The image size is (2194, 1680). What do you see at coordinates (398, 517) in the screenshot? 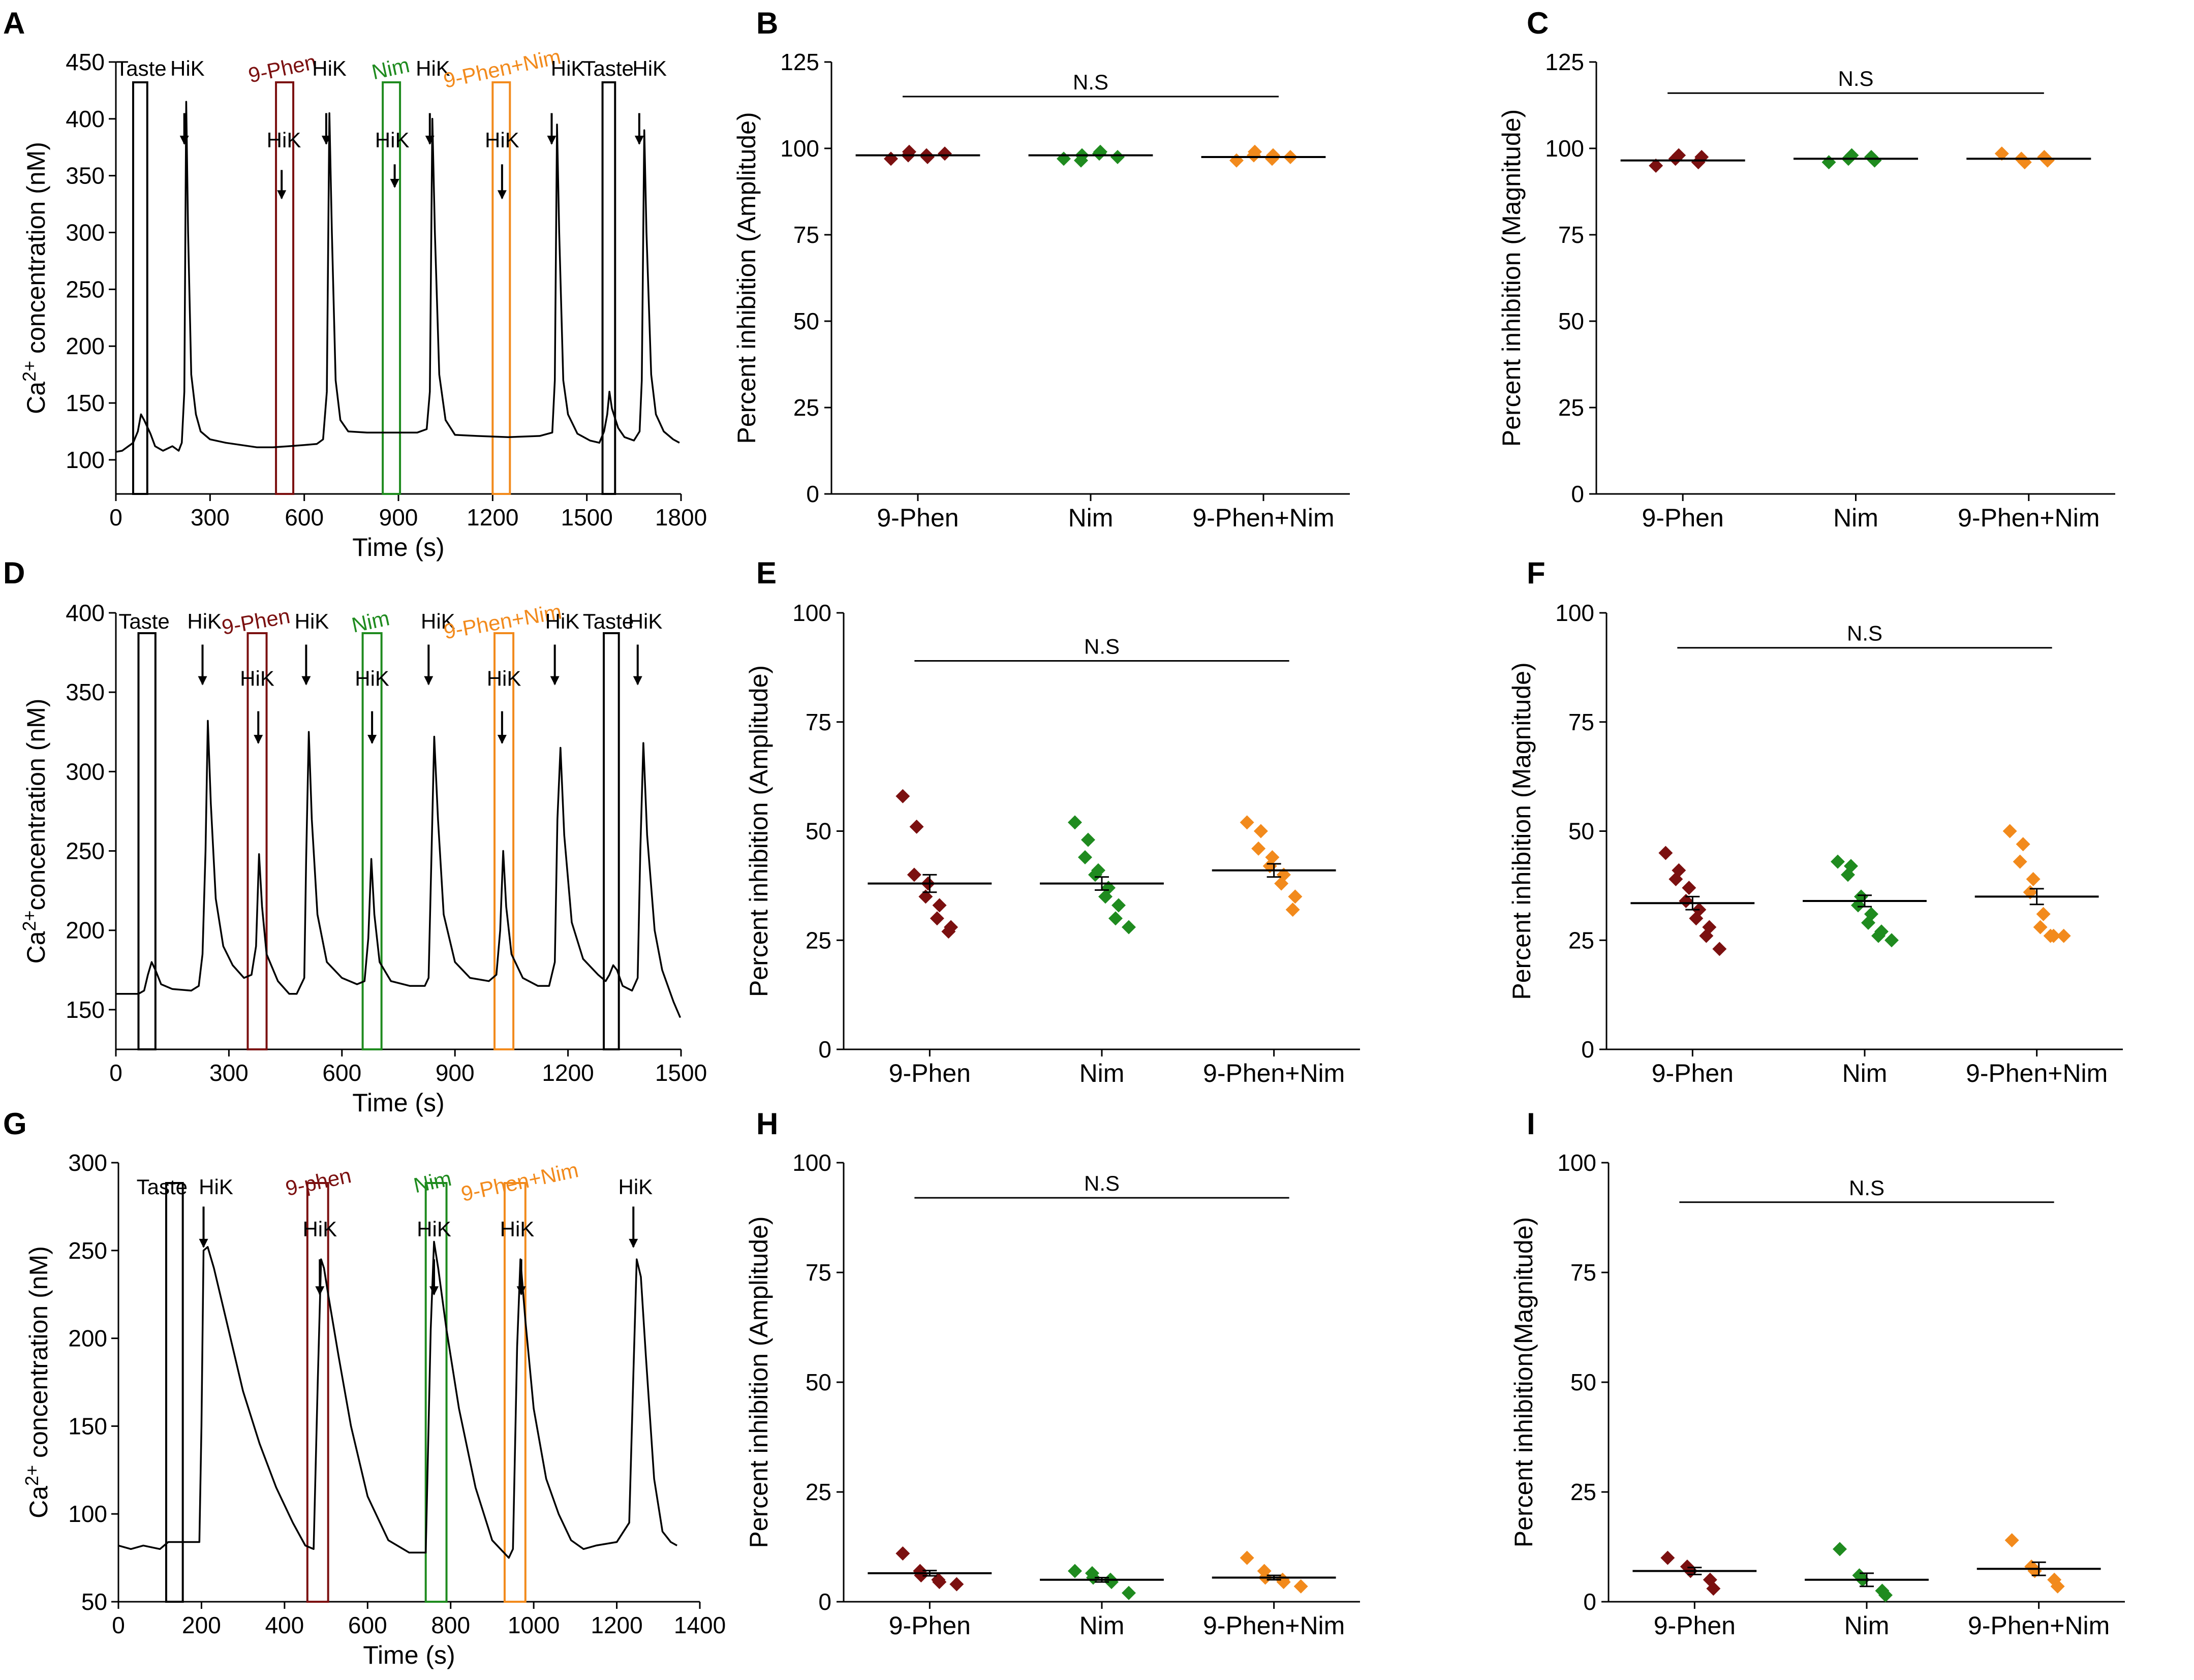
I see `x-tick-label: 900` at bounding box center [398, 517].